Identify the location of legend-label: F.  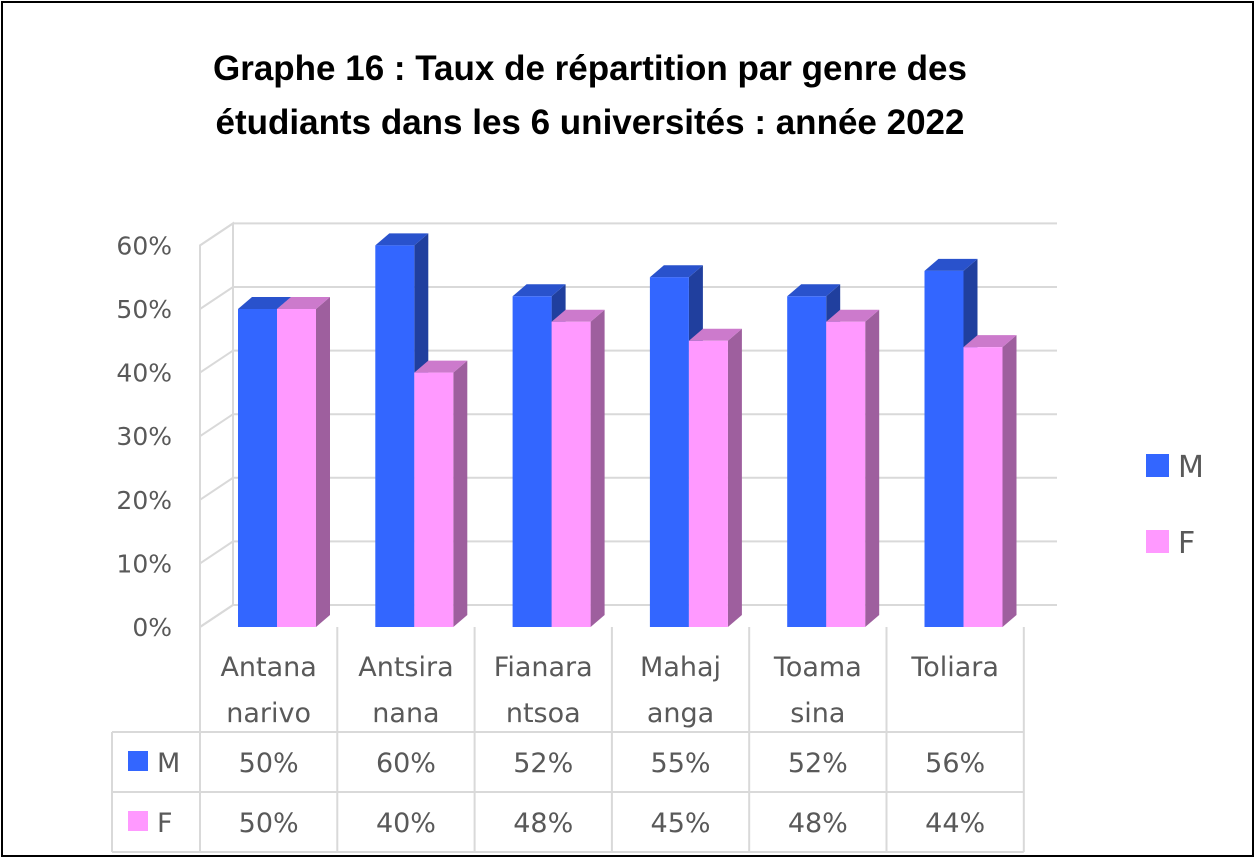
(1186, 543).